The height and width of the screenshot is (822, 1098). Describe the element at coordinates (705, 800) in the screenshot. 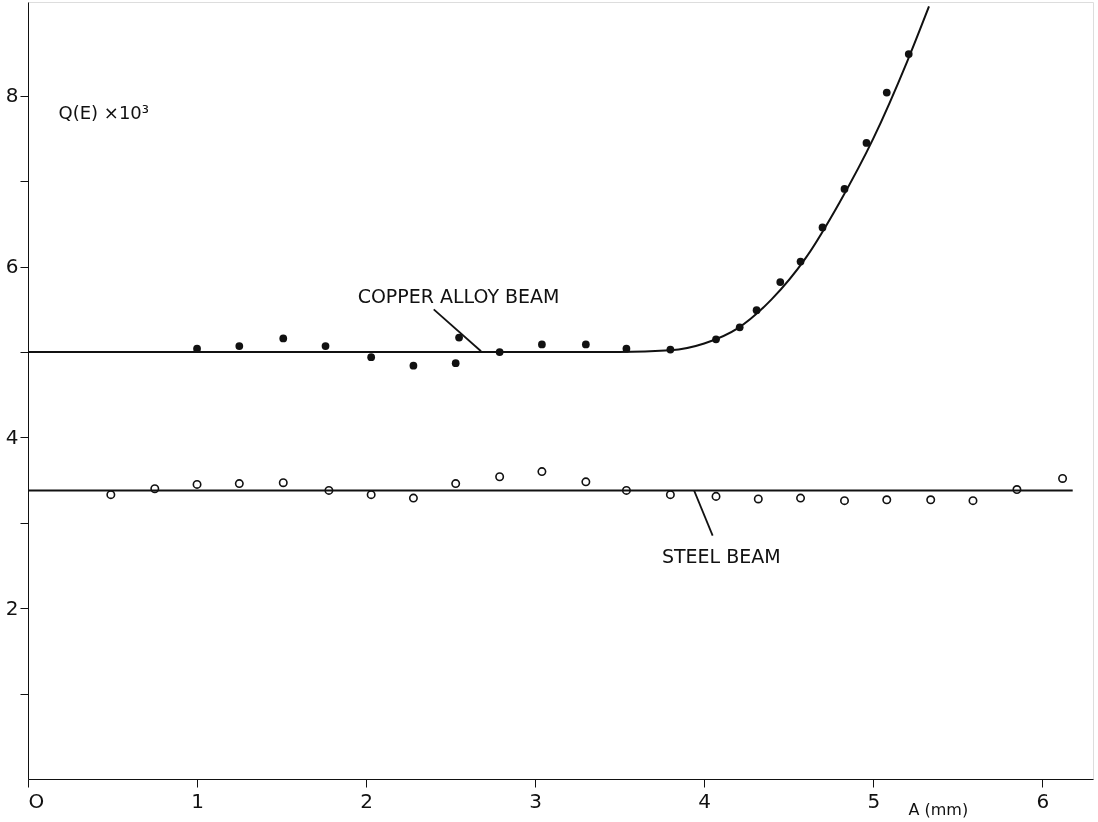

I see `x-tick-label: 4` at that location.